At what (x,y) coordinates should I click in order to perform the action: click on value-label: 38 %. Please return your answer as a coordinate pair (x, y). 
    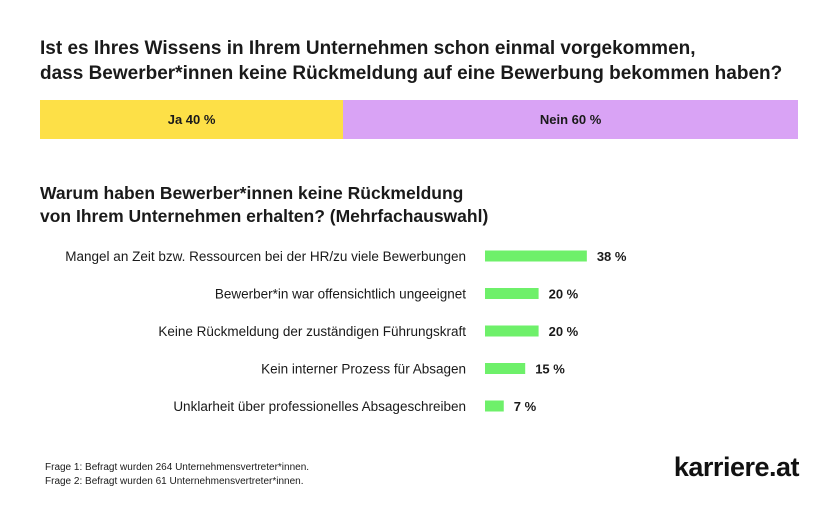
    Looking at the image, I should click on (612, 256).